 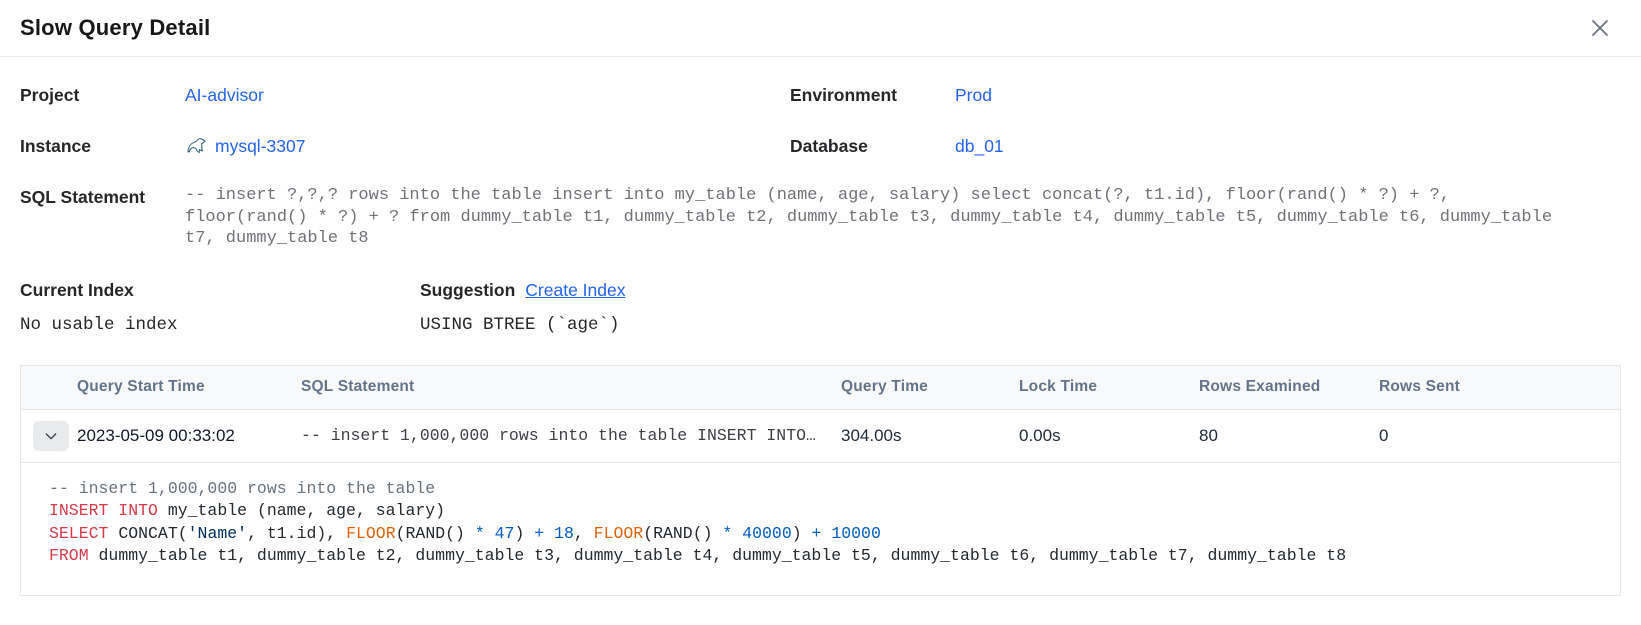 What do you see at coordinates (979, 146) in the screenshot?
I see `database-link: db_01` at bounding box center [979, 146].